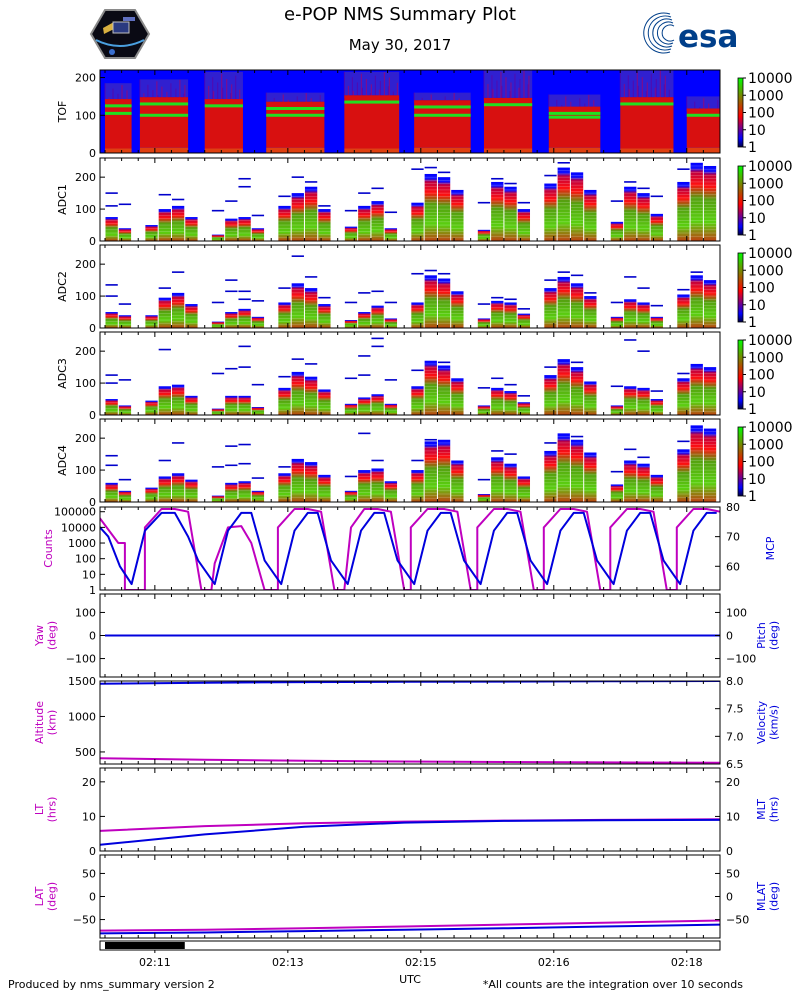 The image size is (800, 1000). What do you see at coordinates (740, 200) in the screenshot?
I see `adc1-colorbar` at bounding box center [740, 200].